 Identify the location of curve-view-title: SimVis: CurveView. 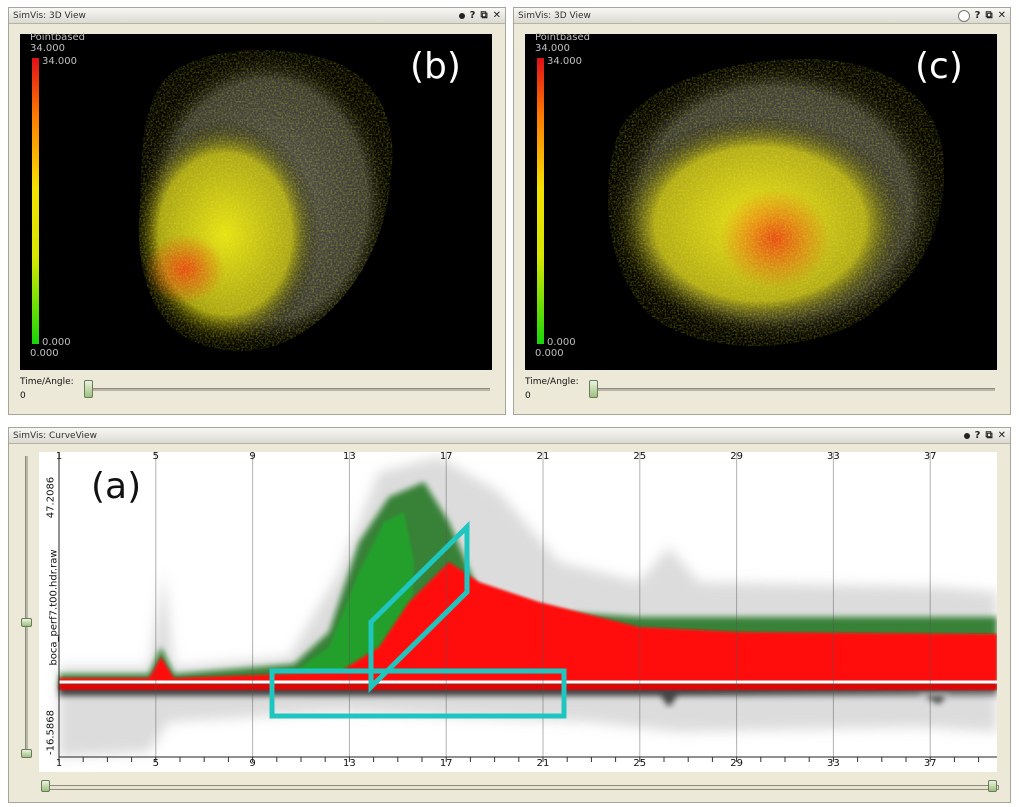
(55, 436).